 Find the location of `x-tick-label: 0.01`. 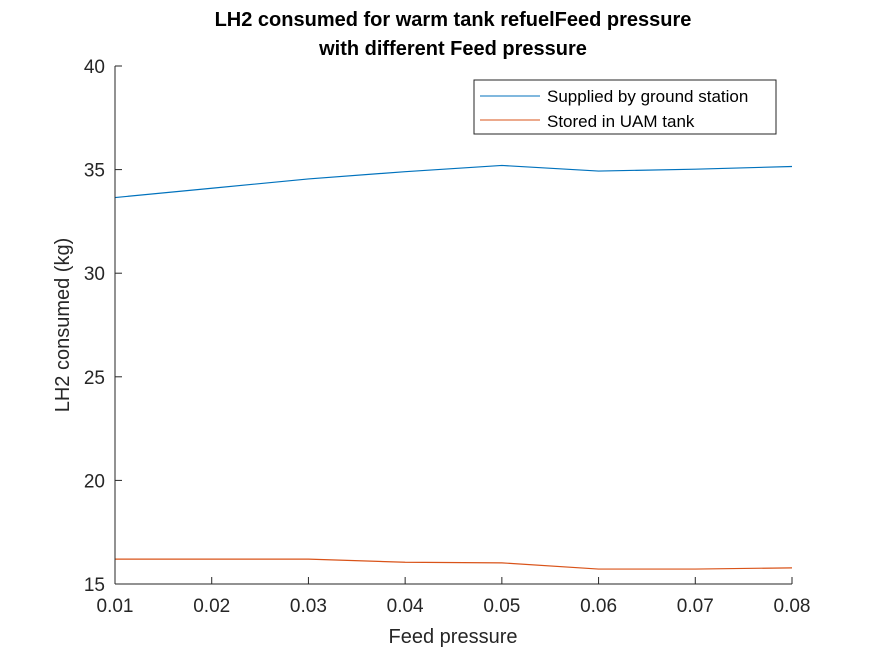

x-tick-label: 0.01 is located at coordinates (115, 606).